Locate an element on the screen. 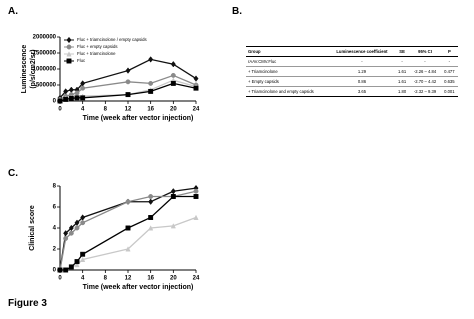 Image resolution: width=474 pixels, height=319 pixels. table-header-cell: 95% CI is located at coordinates (425, 51).